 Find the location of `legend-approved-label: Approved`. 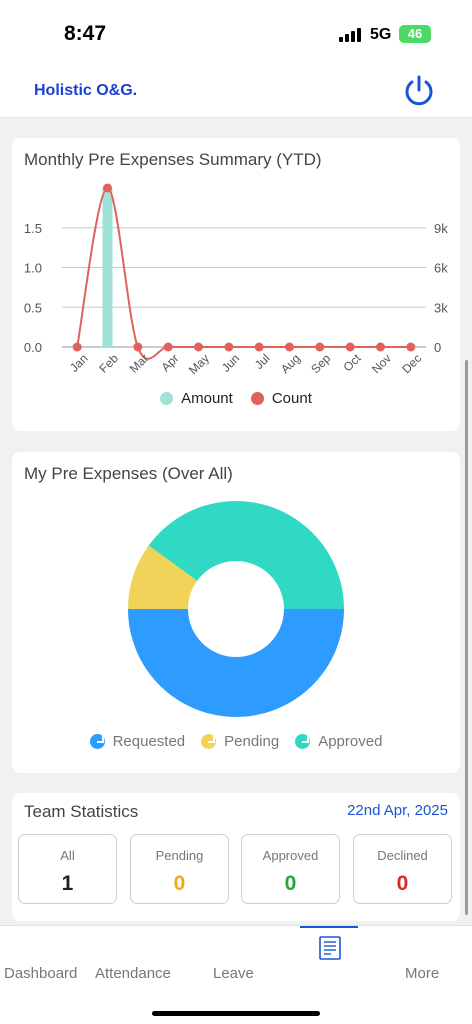

legend-approved-label: Approved is located at coordinates (350, 741).